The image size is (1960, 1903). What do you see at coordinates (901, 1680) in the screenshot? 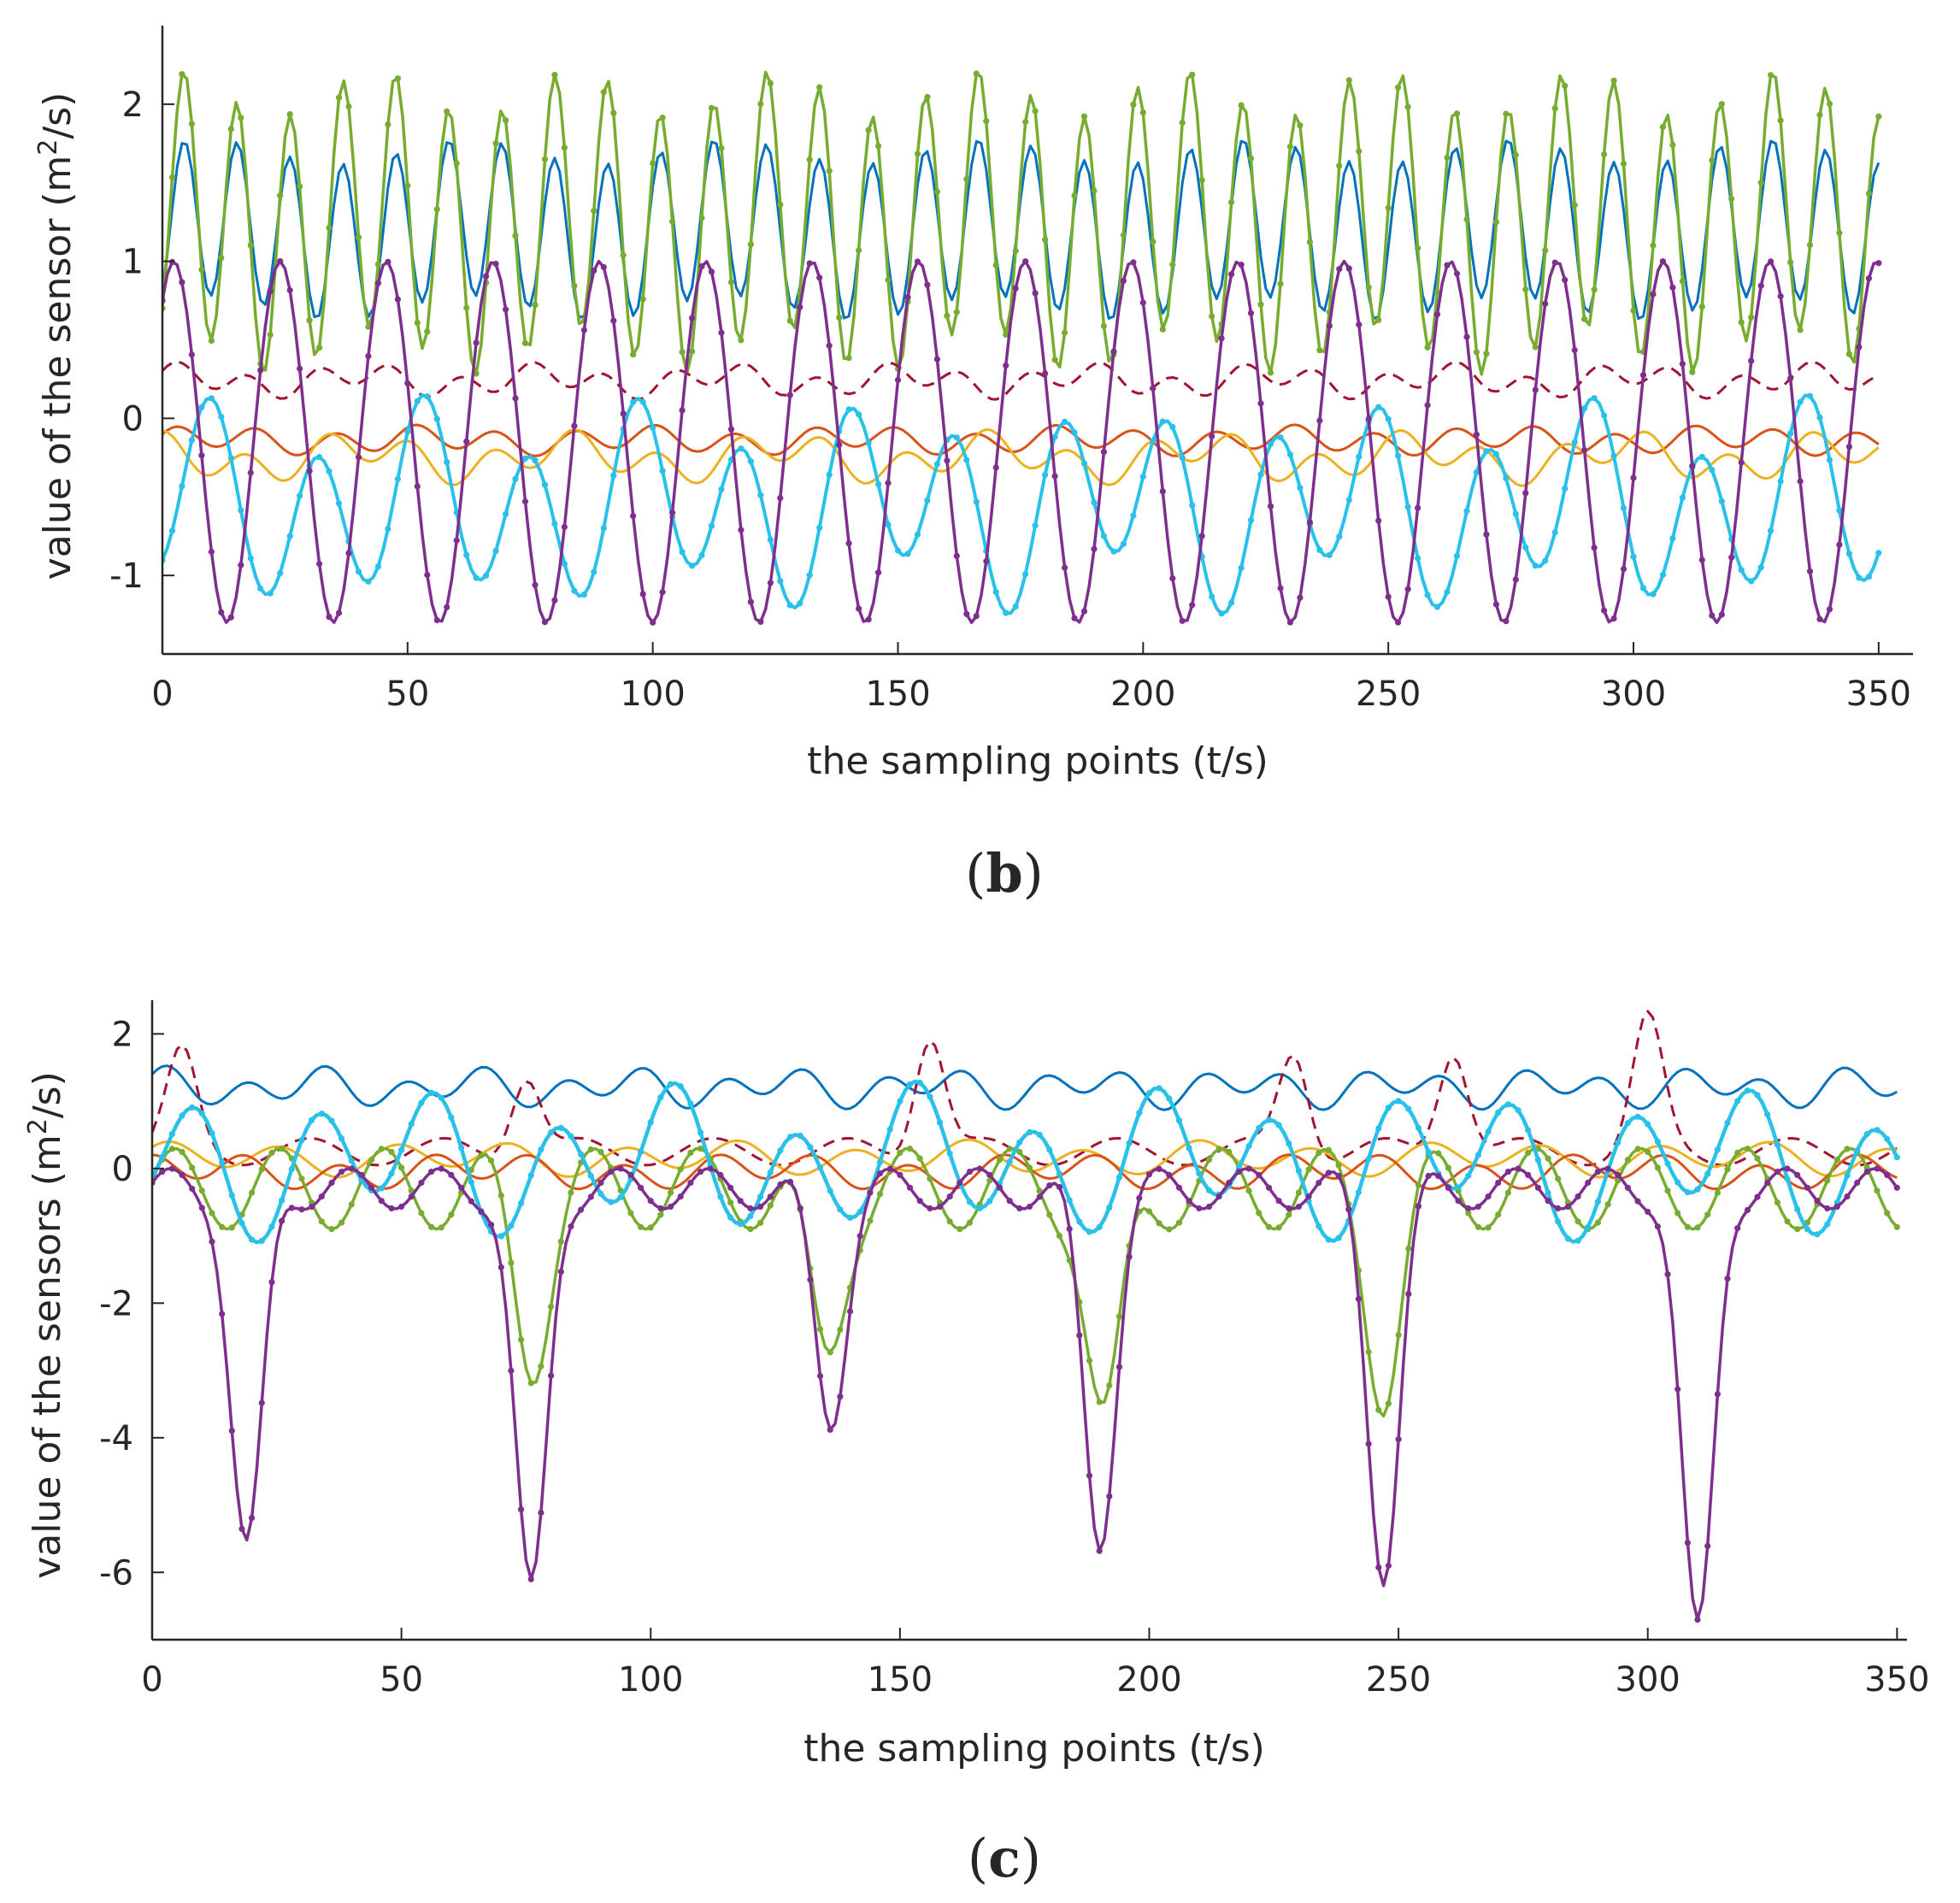
I see `x-tick-label-c-150: 150` at bounding box center [901, 1680].